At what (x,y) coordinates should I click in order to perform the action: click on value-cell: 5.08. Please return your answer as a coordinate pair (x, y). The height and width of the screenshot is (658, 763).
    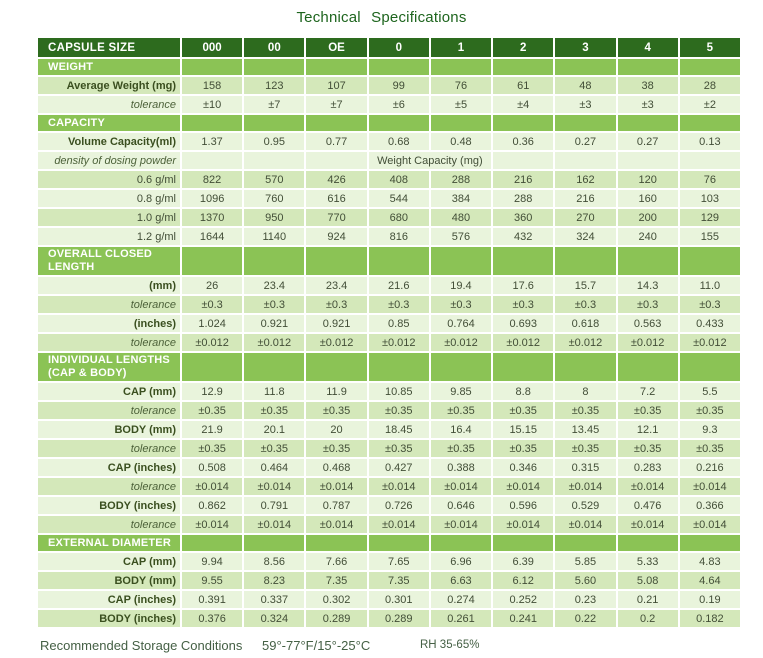
    Looking at the image, I should click on (647, 580).